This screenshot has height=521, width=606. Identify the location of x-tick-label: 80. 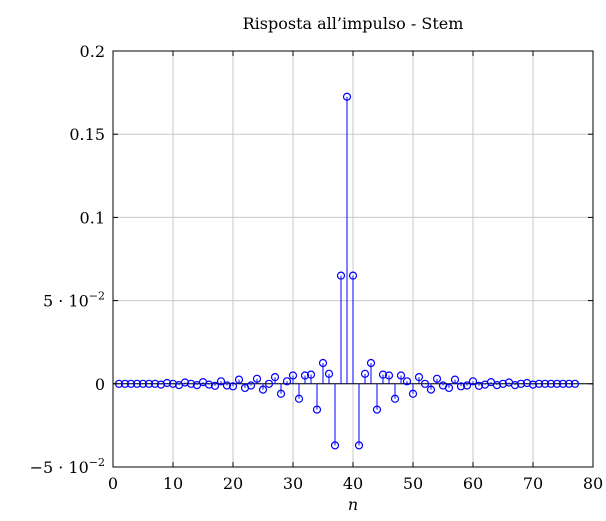
(593, 483).